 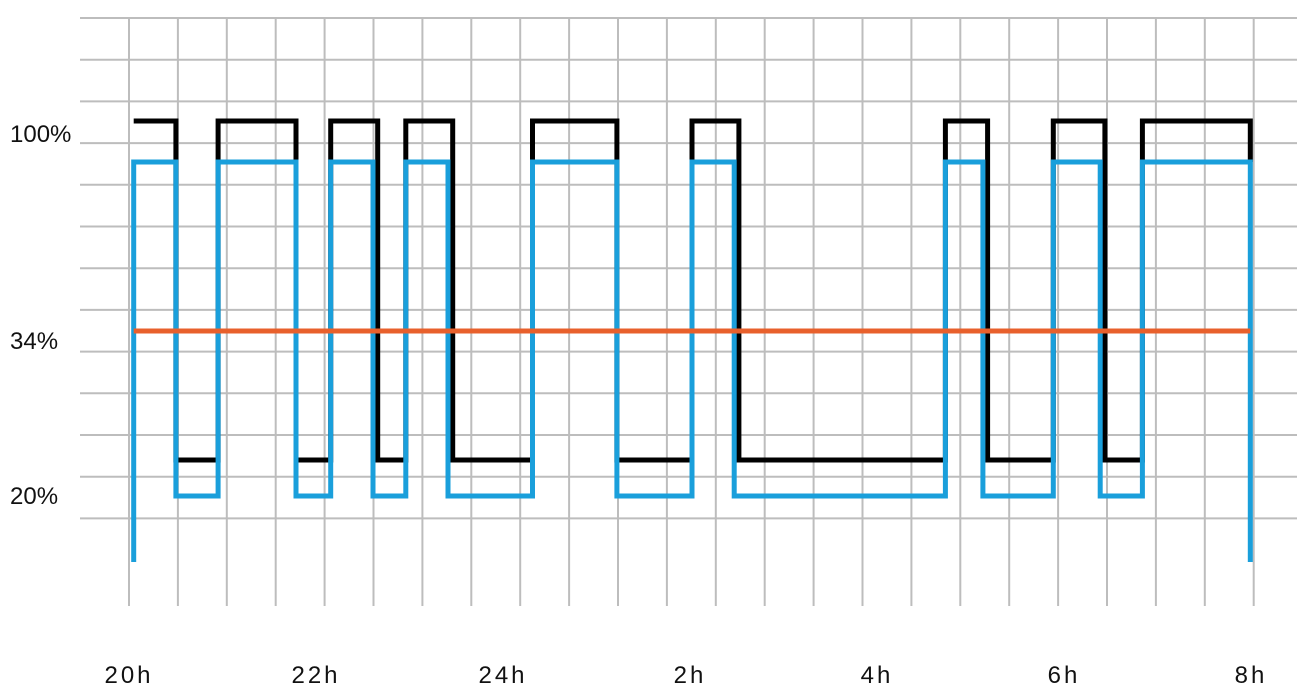 I want to click on x-tick-label-2h: 2h, so click(x=690, y=674).